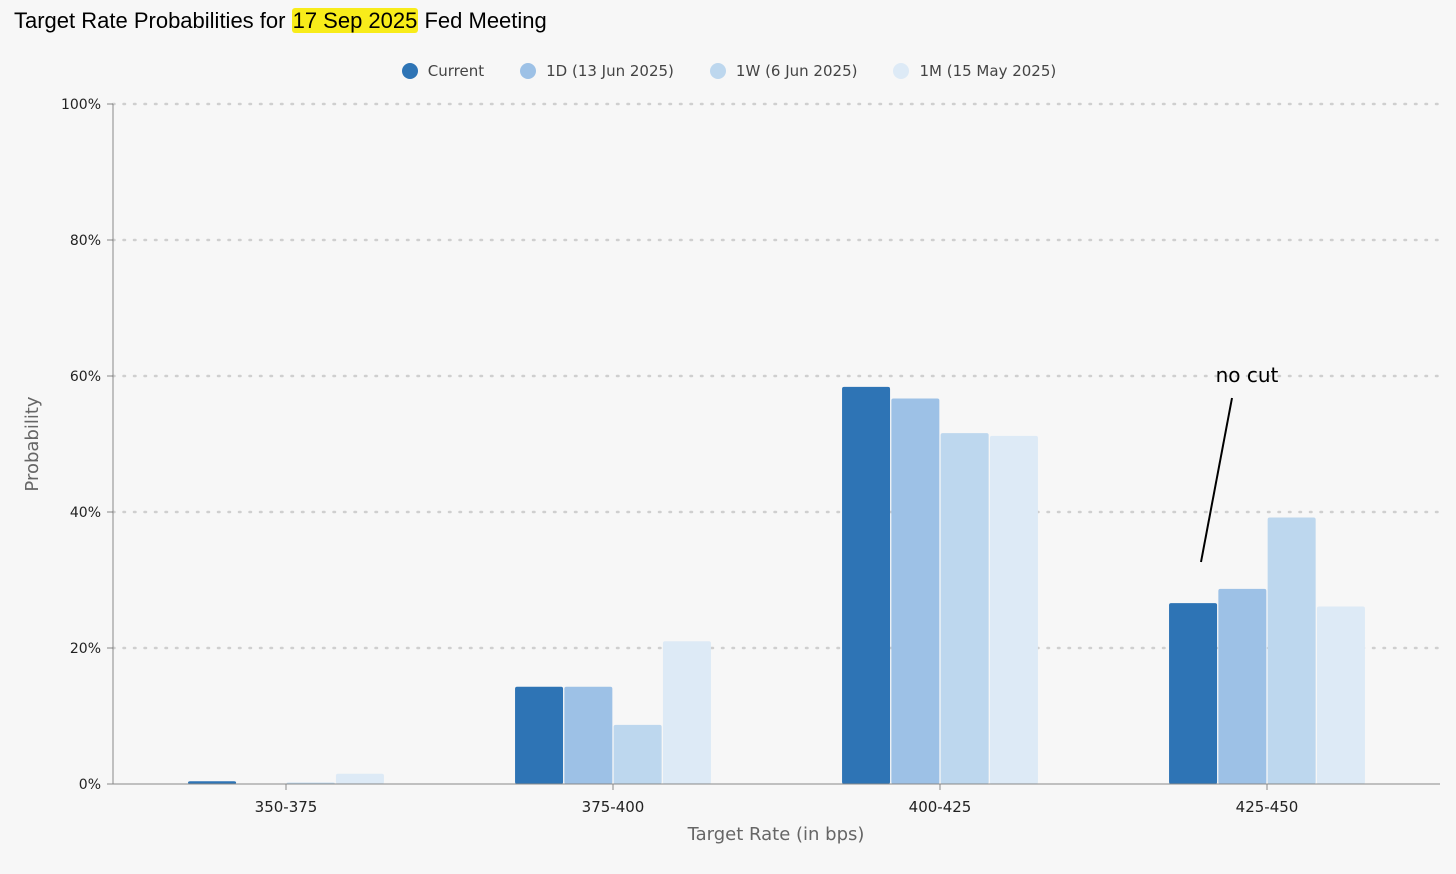 The height and width of the screenshot is (874, 1456). What do you see at coordinates (988, 71) in the screenshot?
I see `legend-label-3: 1M (15 May 2025)` at bounding box center [988, 71].